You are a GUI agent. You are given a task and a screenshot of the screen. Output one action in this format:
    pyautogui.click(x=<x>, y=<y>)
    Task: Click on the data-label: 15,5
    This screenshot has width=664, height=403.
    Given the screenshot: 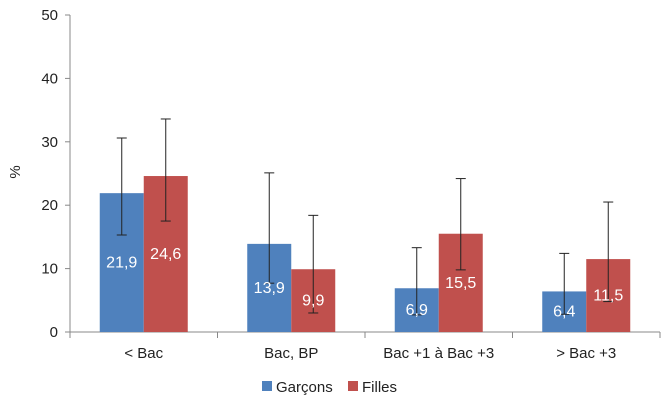 What is the action you would take?
    pyautogui.click(x=460, y=283)
    